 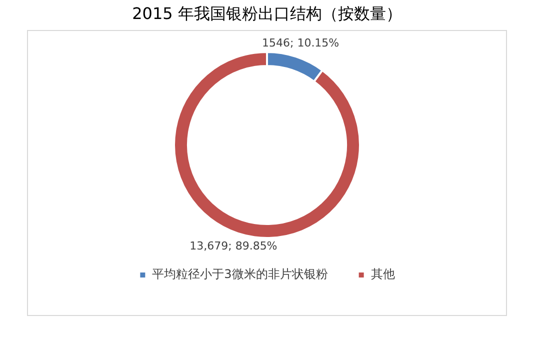 What do you see at coordinates (267, 14) in the screenshot?
I see `chart-title: 2015 年我国银粉出口结构（按数量）` at bounding box center [267, 14].